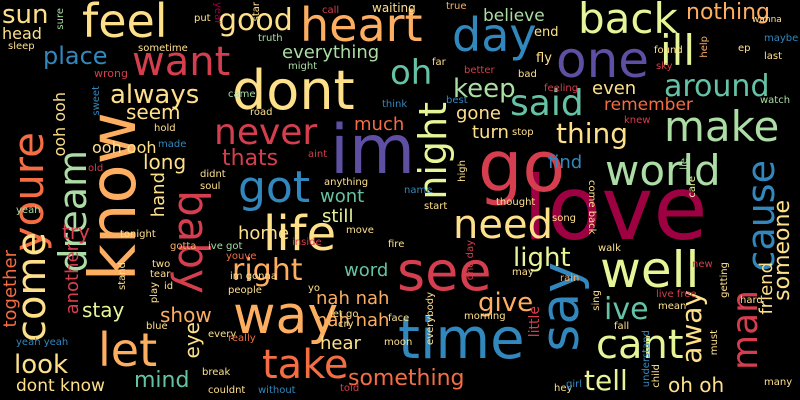 This screenshot has width=800, height=400. I want to click on word-together: together, so click(10, 289).